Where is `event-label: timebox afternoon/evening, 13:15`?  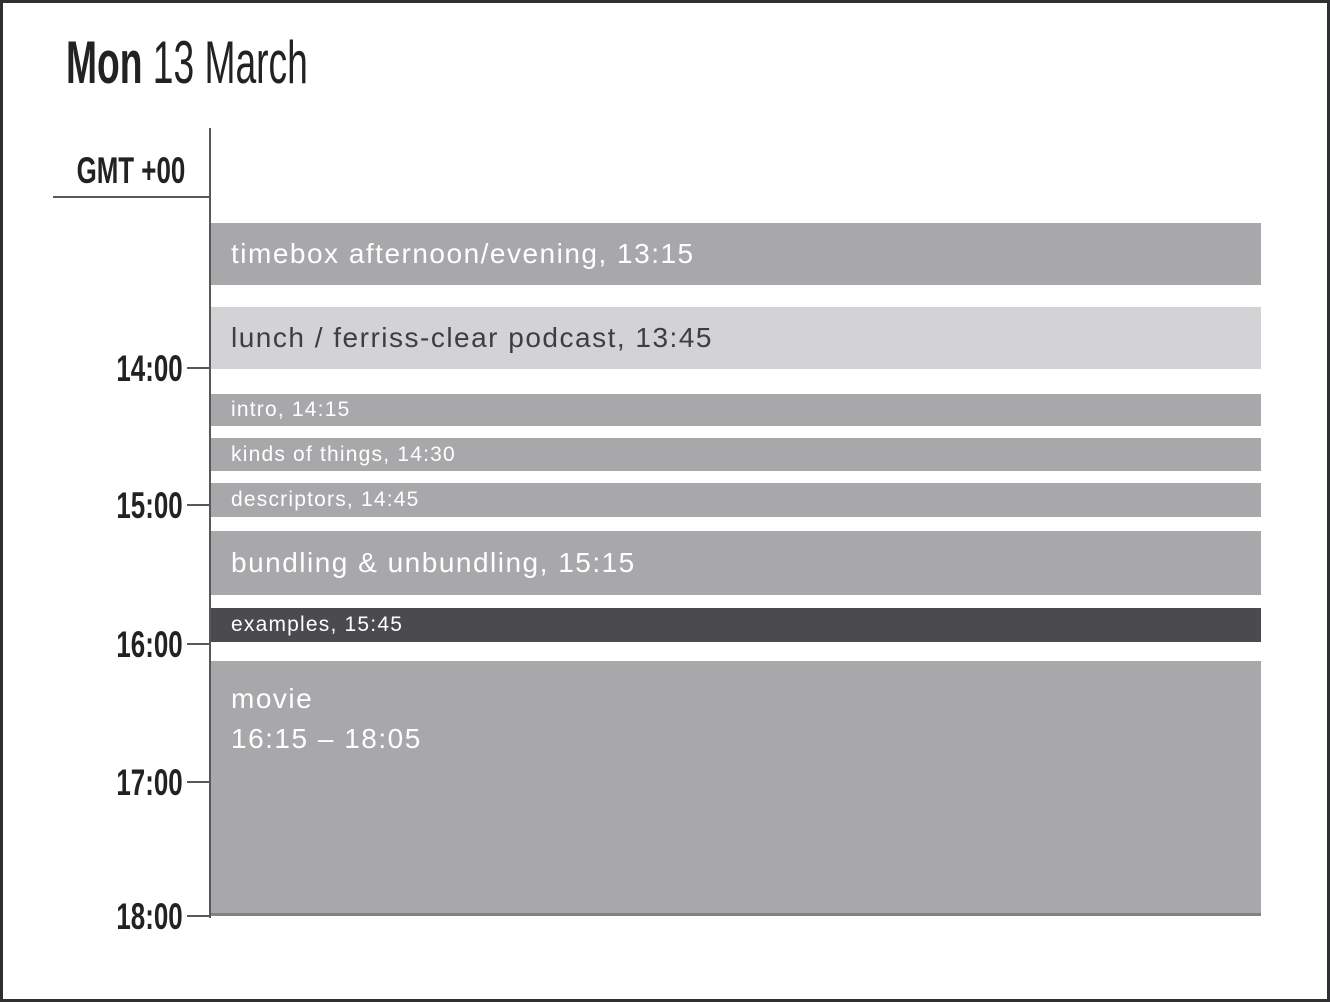 event-label: timebox afternoon/evening, 13:15 is located at coordinates (463, 253).